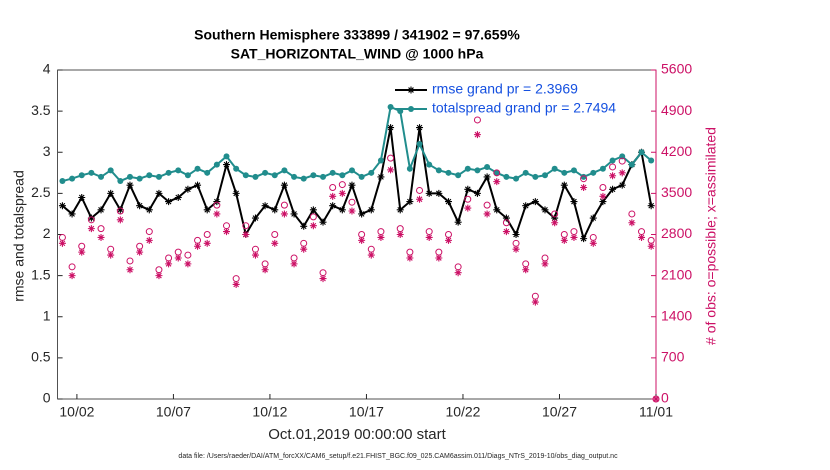  Describe the element at coordinates (47, 398) in the screenshot. I see `y-tick-label: 0` at that location.